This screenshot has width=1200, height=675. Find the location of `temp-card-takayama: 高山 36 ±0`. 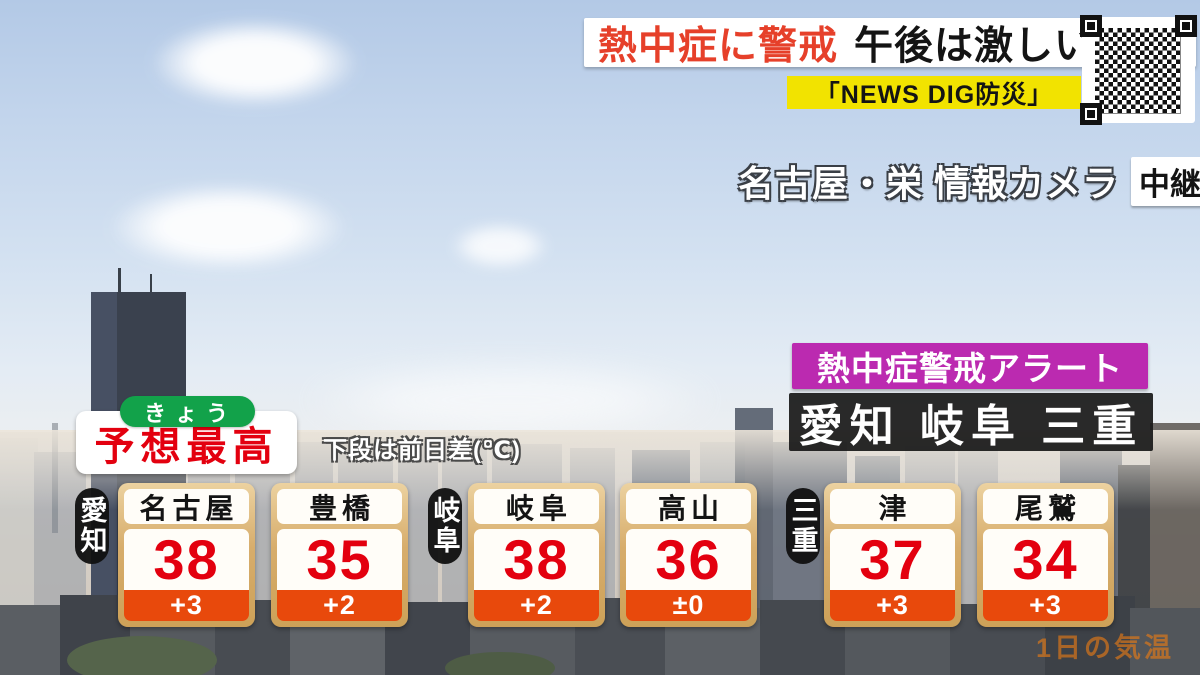

temp-card-takayama: 高山 36 ±0 is located at coordinates (688, 555).